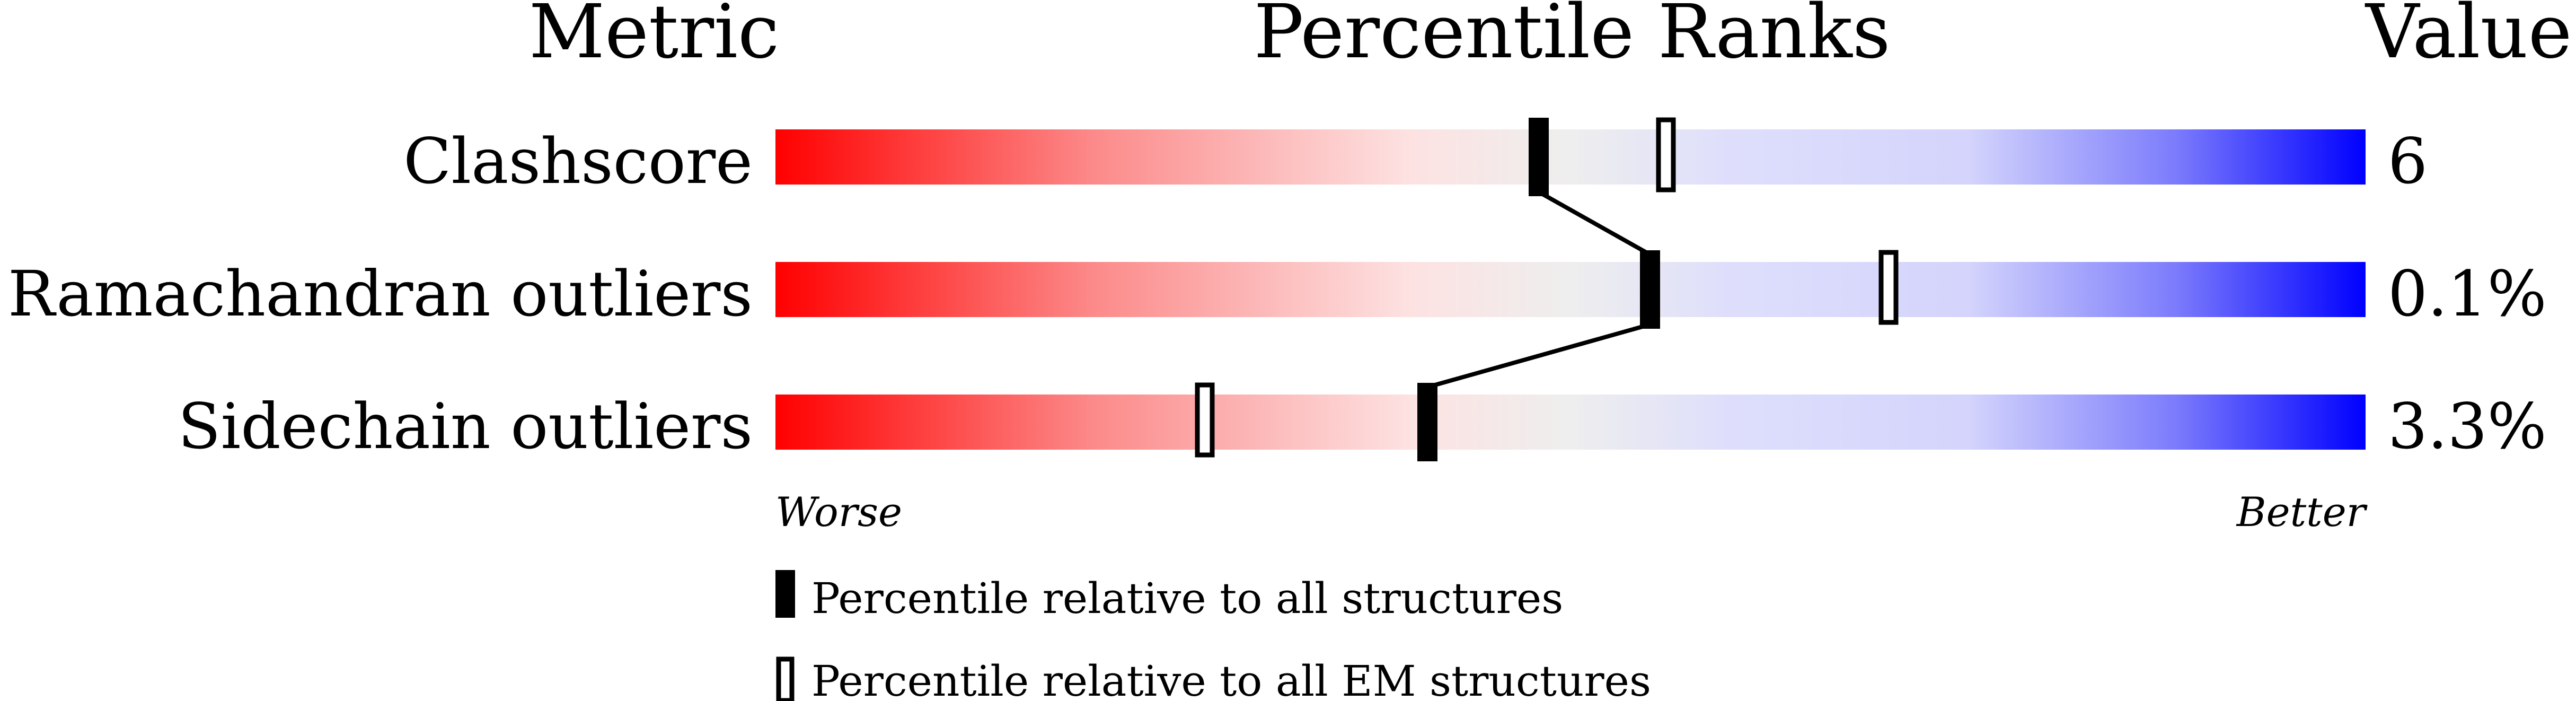 This screenshot has width=2576, height=701. Describe the element at coordinates (465, 426) in the screenshot. I see `metric-label: Sidechain outliers` at that location.